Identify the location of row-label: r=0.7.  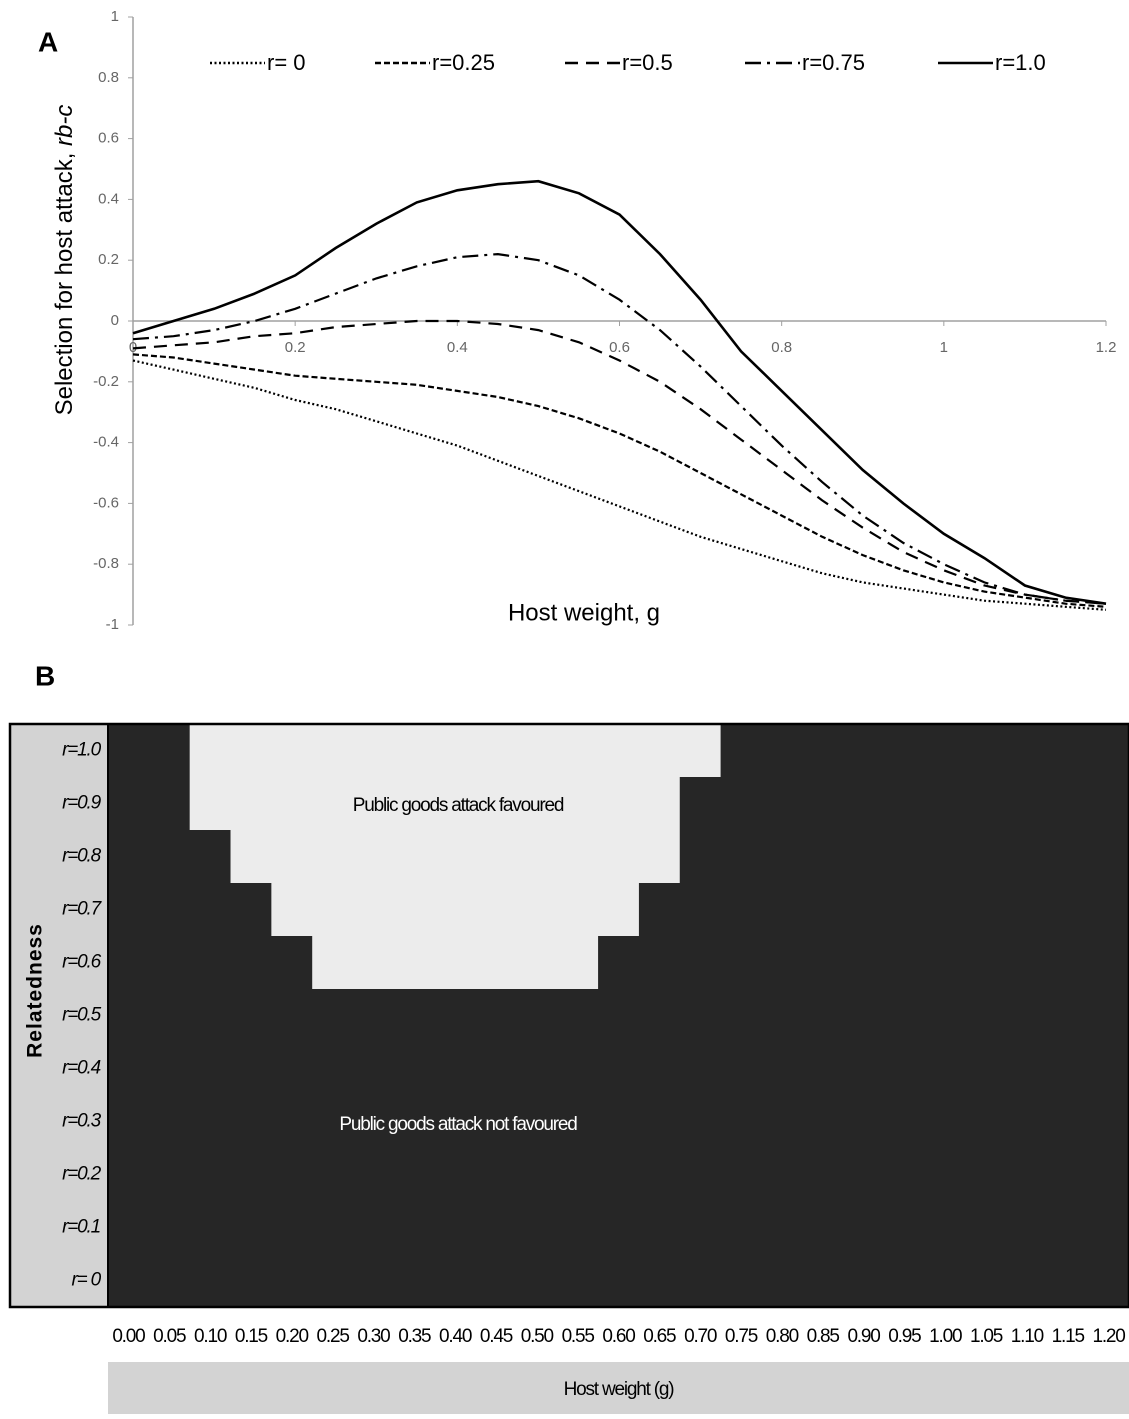
(82, 909).